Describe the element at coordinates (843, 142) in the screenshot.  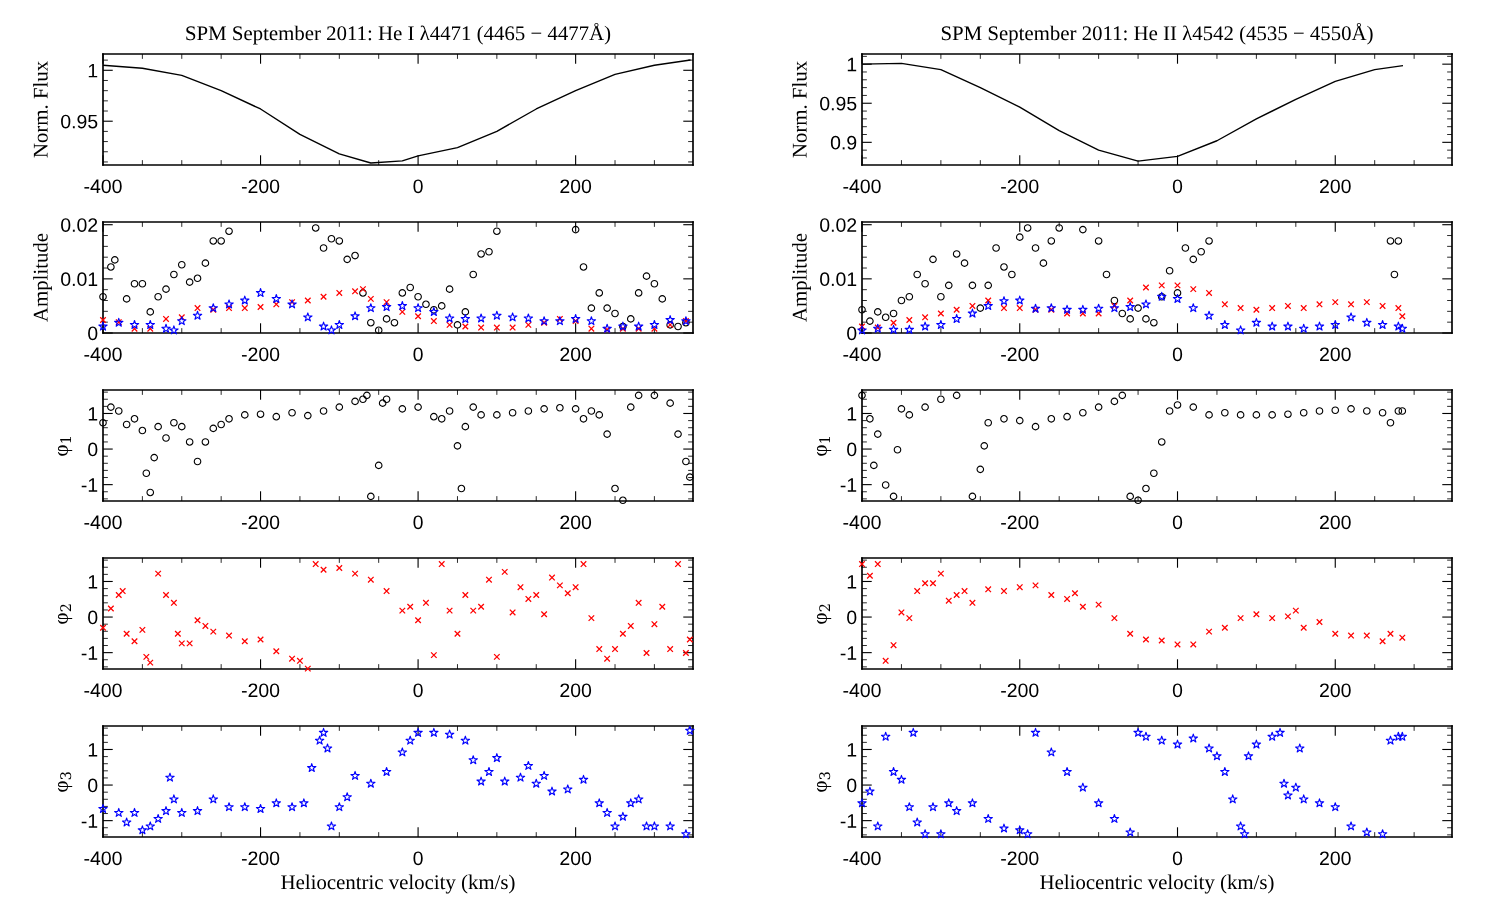
I see `y-tick-label: 0.9` at that location.